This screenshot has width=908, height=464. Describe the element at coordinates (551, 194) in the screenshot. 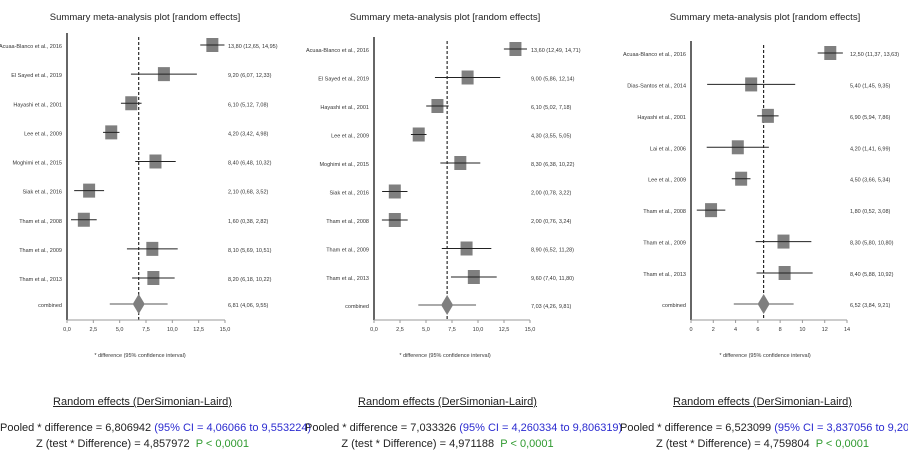

I see `study-value-label: 2,00 (0,78, 3,22)` at that location.